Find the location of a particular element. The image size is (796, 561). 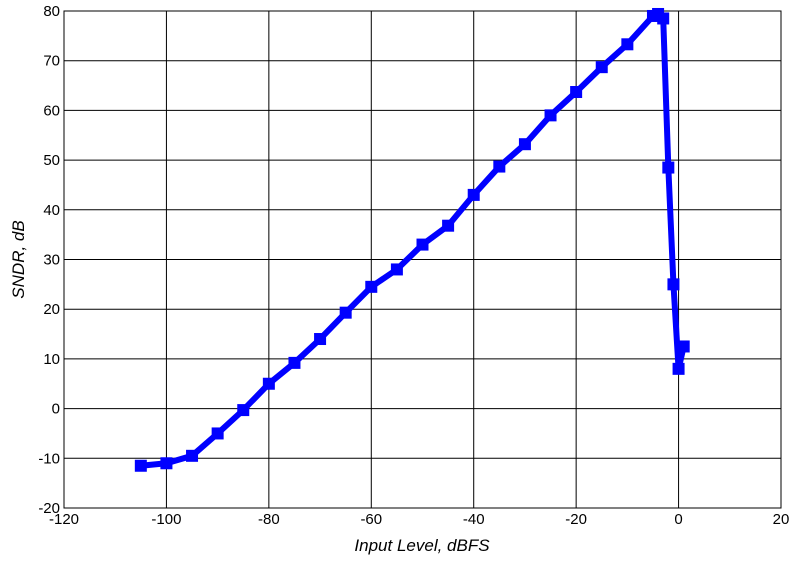

x-tick-label: -80 is located at coordinates (269, 519).